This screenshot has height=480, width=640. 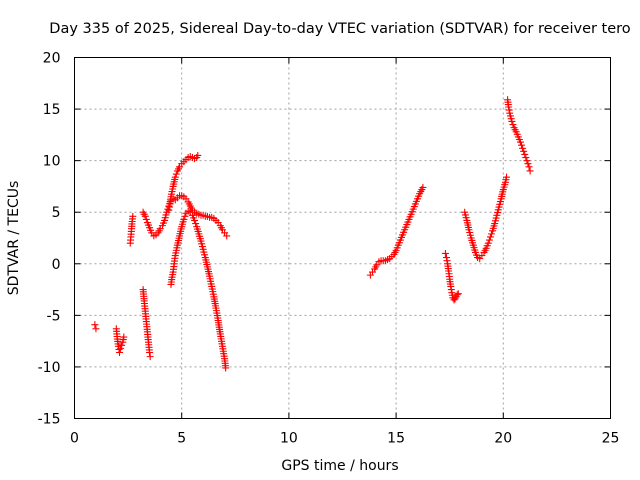 What do you see at coordinates (56, 265) in the screenshot?
I see `y-tick-label: 0` at bounding box center [56, 265].